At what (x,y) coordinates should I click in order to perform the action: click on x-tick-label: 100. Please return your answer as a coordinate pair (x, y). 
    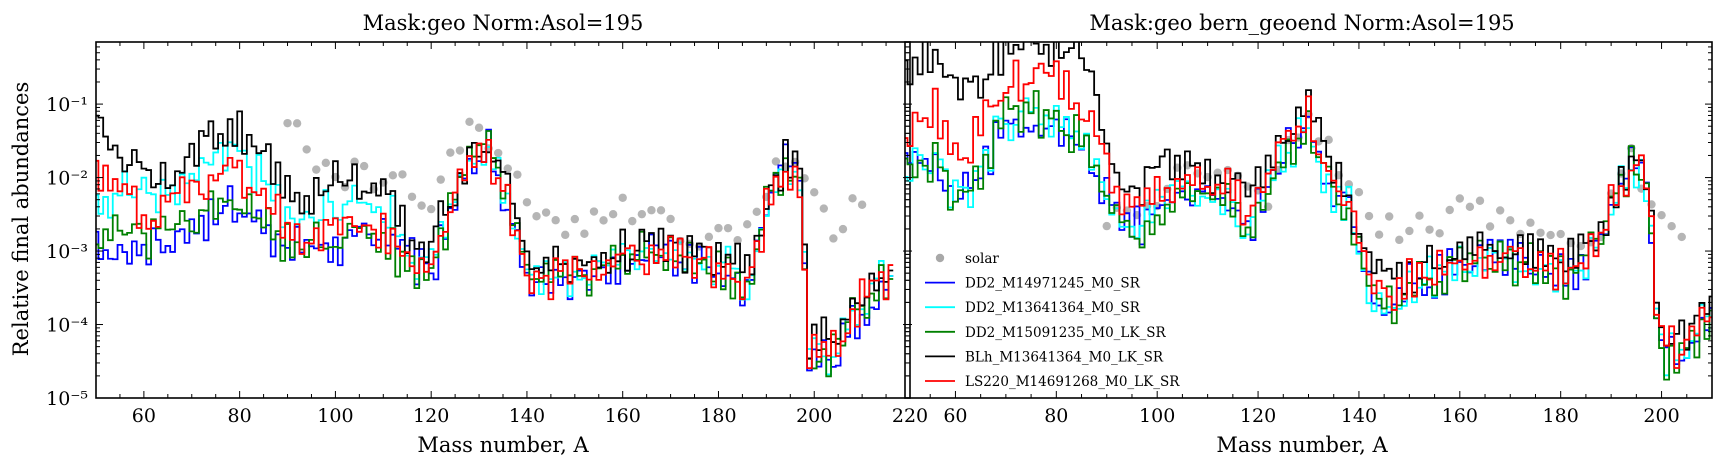
    Looking at the image, I should click on (335, 416).